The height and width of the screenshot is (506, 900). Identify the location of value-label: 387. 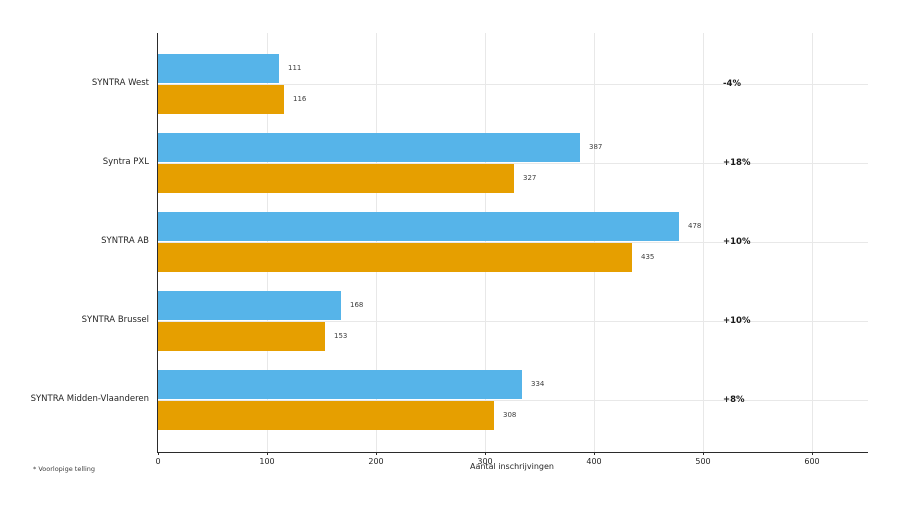
(596, 147).